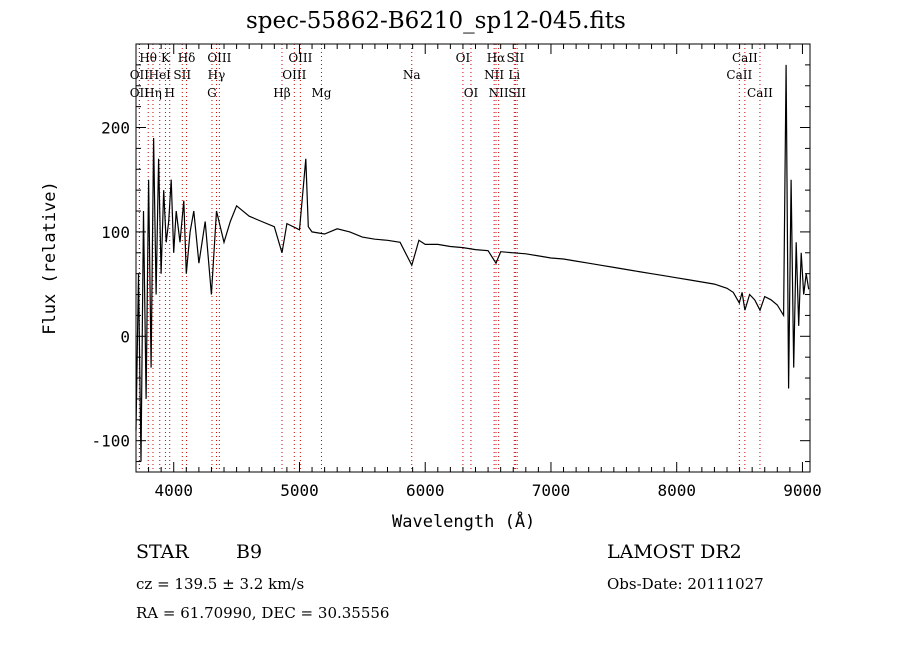 This screenshot has width=900, height=650. I want to click on line-label: Hα, so click(496, 58).